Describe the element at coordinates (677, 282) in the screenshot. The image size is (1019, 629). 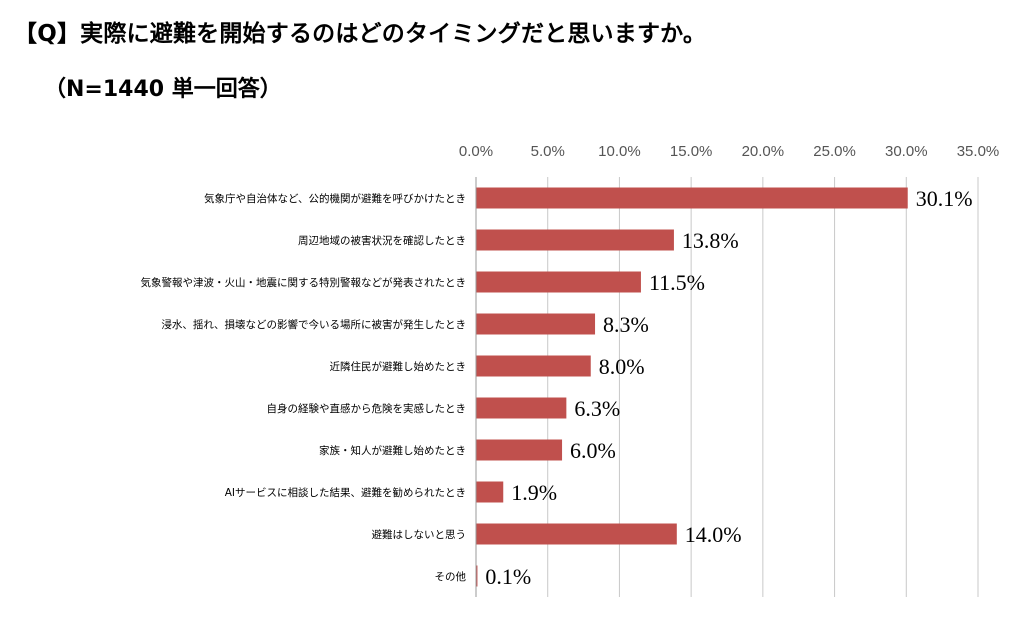
I see `value-label: 11.5%` at that location.